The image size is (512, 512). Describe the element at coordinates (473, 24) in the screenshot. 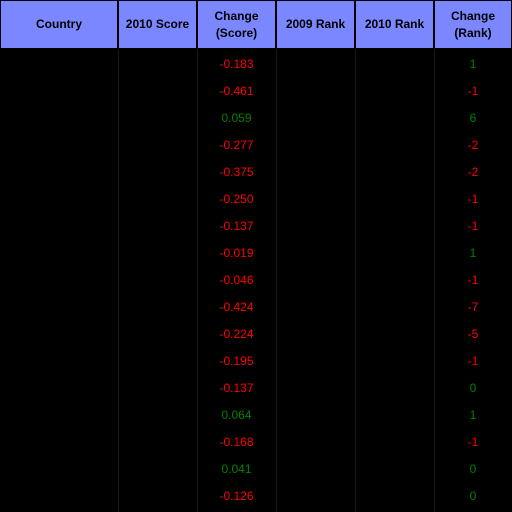

I see `header-change-rank: Change (Rank)` at that location.